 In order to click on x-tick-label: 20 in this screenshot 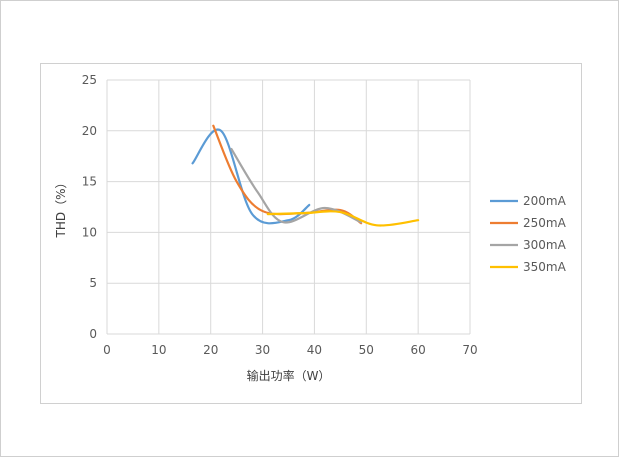, I will do `click(210, 350)`.